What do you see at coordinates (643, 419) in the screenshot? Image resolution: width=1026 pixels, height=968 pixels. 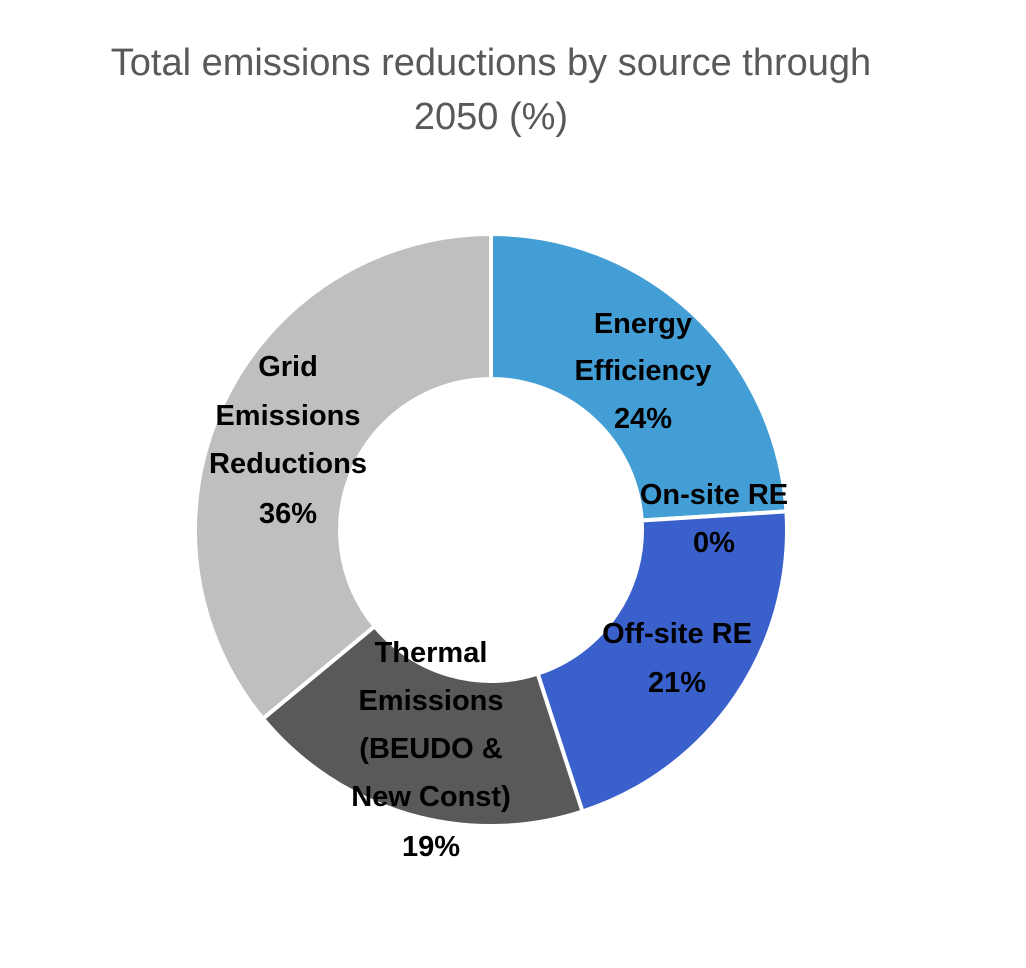 I see `svg-text: 24%` at bounding box center [643, 419].